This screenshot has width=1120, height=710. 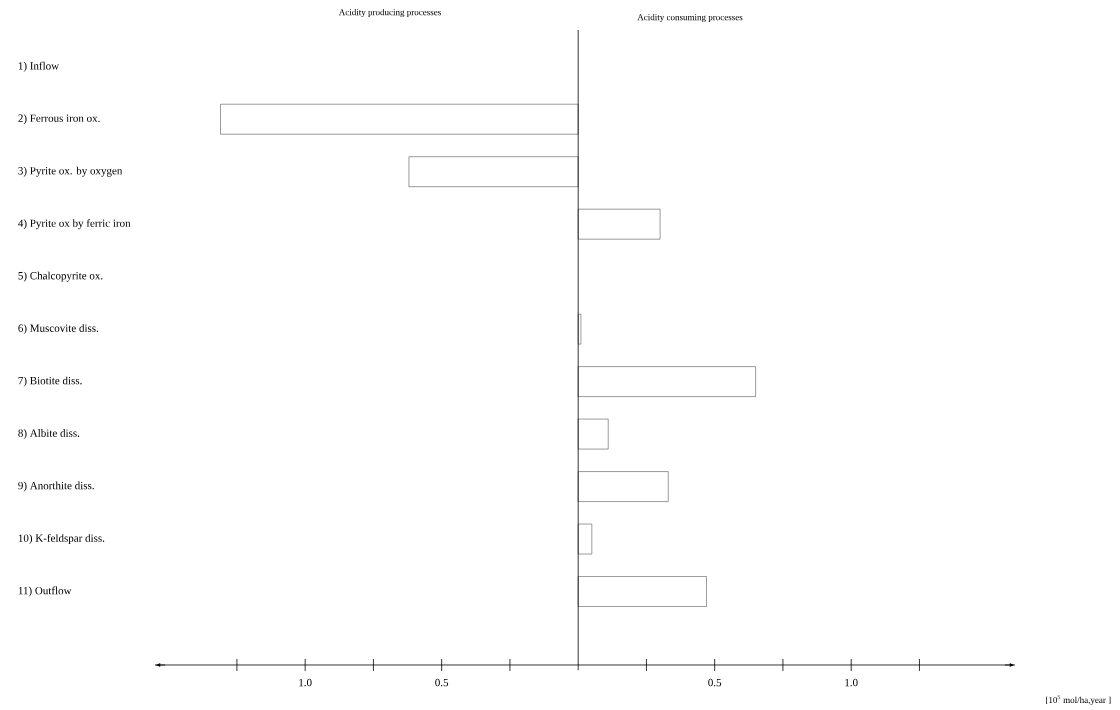 I want to click on y-tick-label: 4) Pyrite ox by ferric iron, so click(x=74, y=224).